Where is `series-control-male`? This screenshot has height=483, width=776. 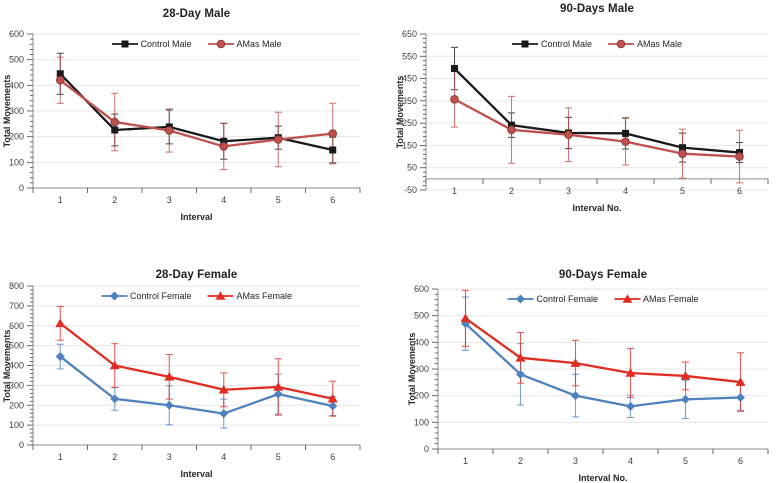
series-control-male is located at coordinates (196, 112).